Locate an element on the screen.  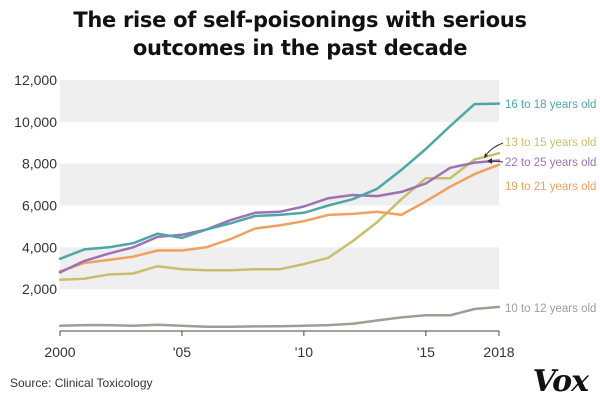
series-line-10-to-12-years-old is located at coordinates (279, 317).